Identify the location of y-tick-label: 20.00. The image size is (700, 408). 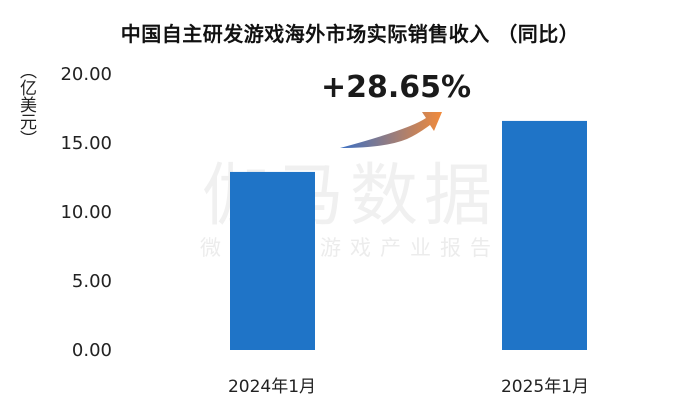
(86, 74).